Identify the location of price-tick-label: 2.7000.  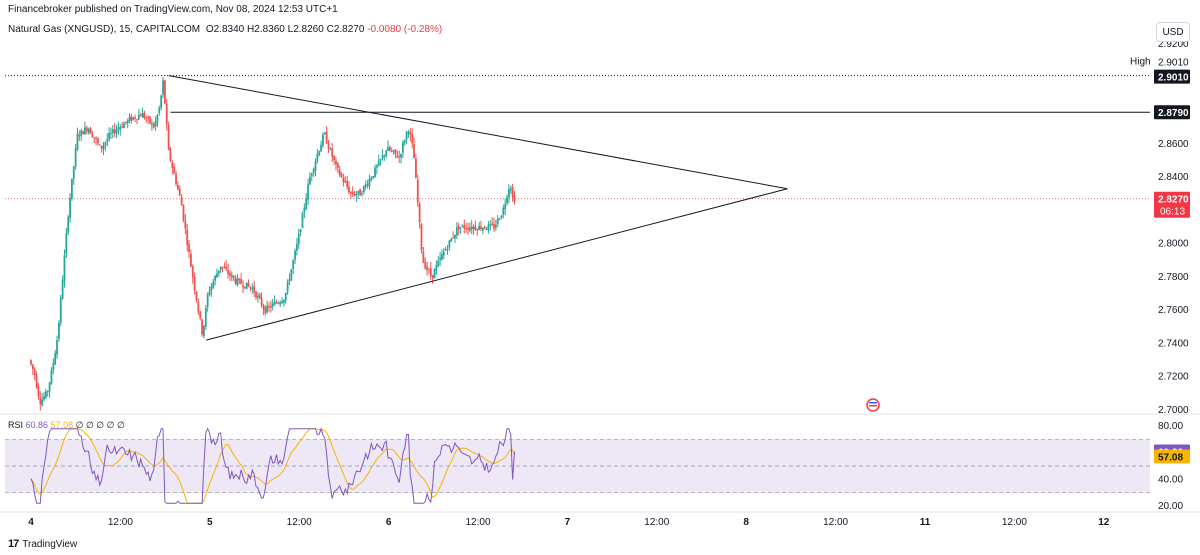
(1173, 410).